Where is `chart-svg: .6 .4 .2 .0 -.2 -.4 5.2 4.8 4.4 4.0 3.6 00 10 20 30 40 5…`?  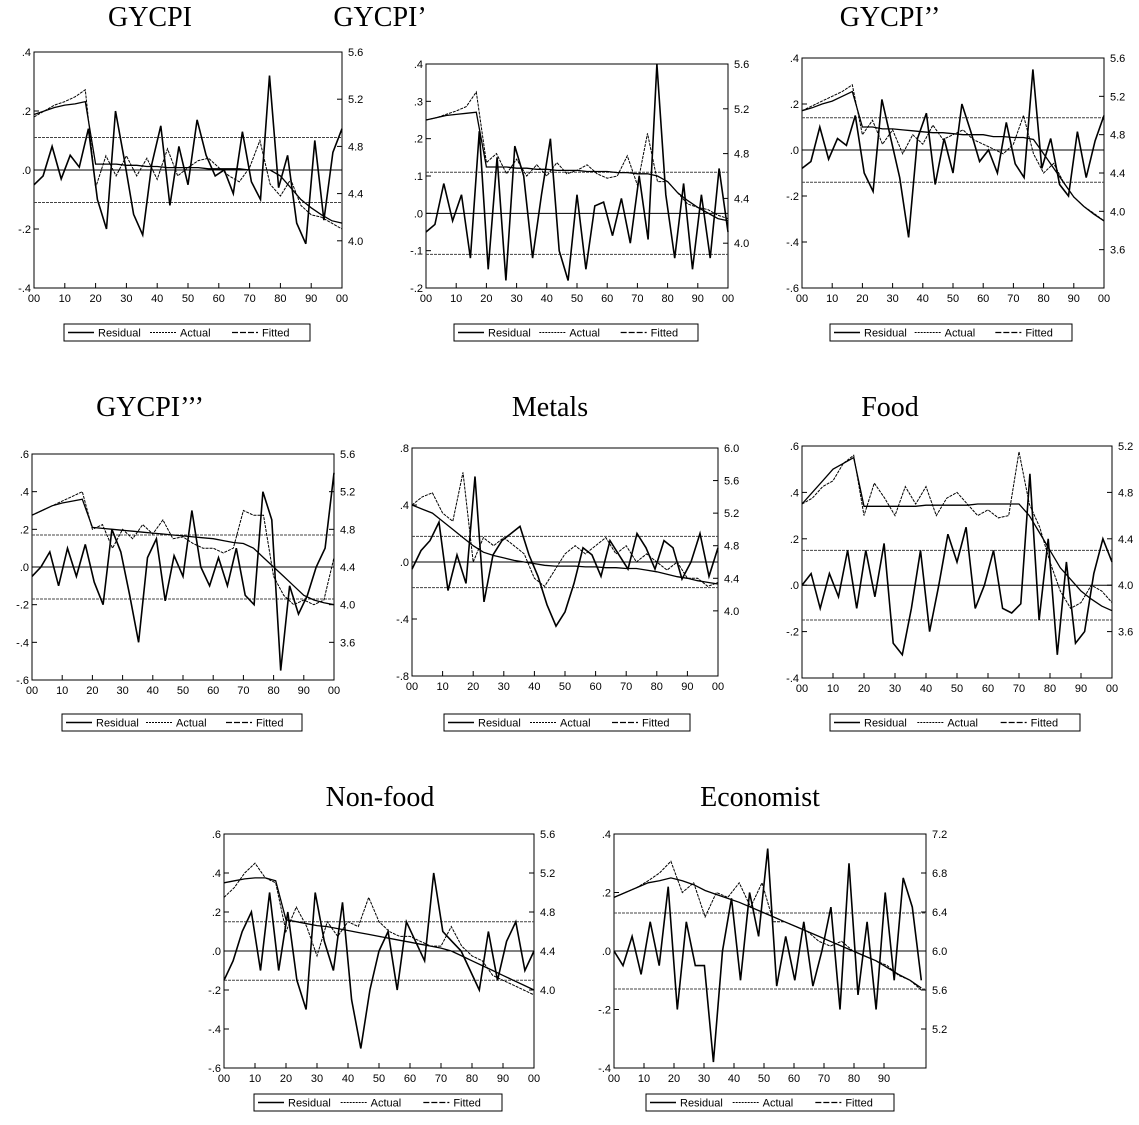 chart-svg: .6 .4 .2 .0 -.2 -.4 5.2 4.8 4.4 4.0 3.6 00 10 20 30 40 5… is located at coordinates (959, 586).